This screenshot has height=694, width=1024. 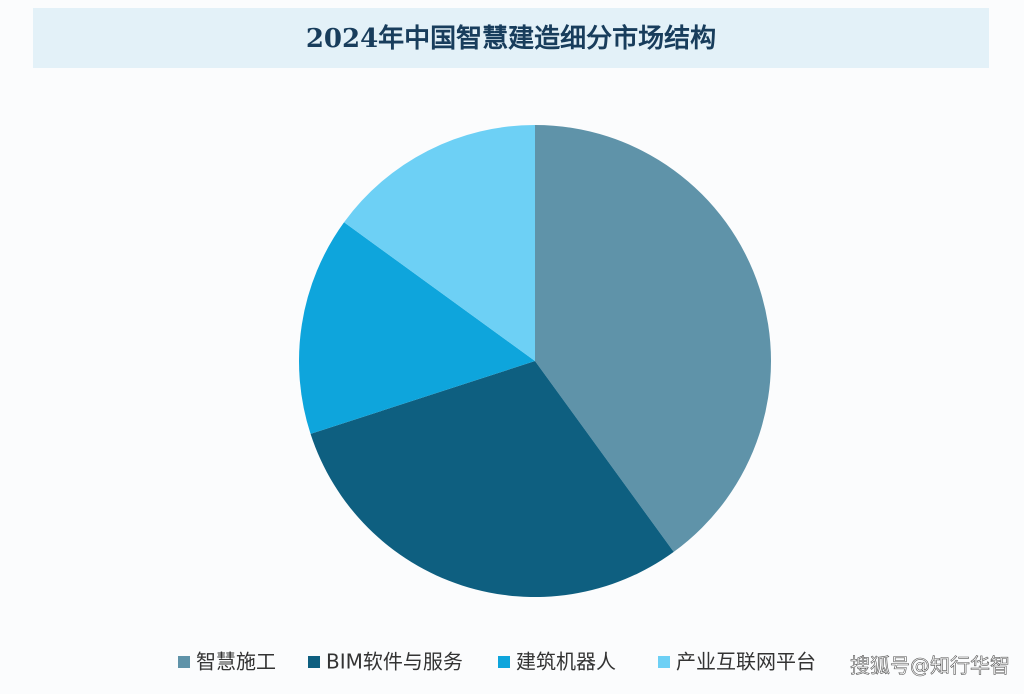 What do you see at coordinates (746, 662) in the screenshot?
I see `legend-label: 产业互联网平台` at bounding box center [746, 662].